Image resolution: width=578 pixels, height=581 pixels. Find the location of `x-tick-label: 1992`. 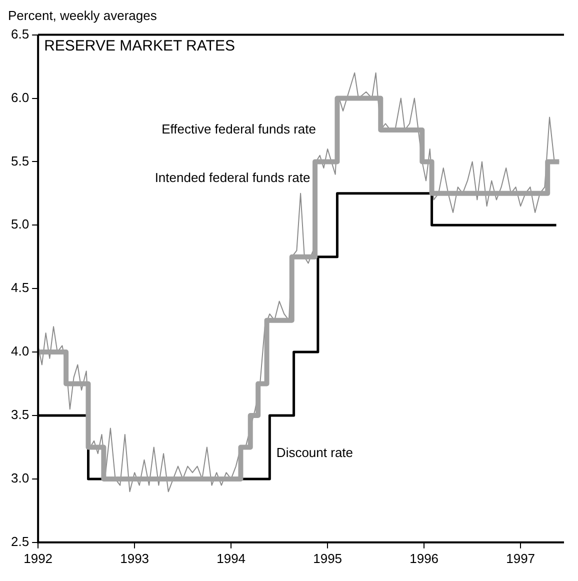

x-tick-label: 1992 is located at coordinates (38, 558).